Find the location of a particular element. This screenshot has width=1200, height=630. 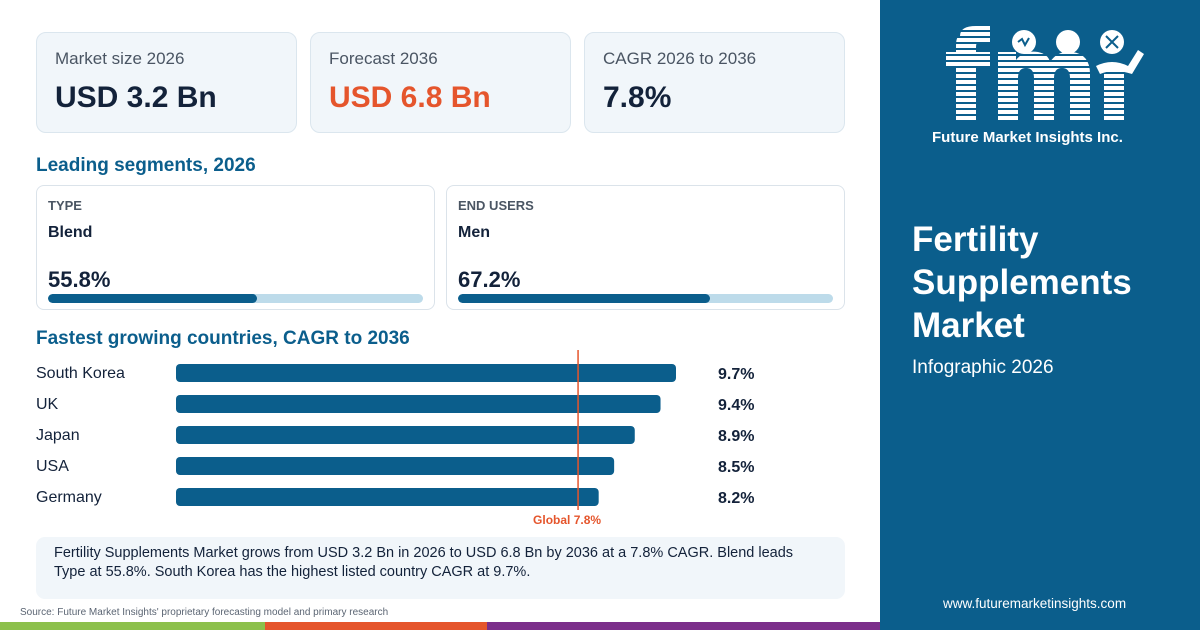

segment-category: TYPE is located at coordinates (65, 205).